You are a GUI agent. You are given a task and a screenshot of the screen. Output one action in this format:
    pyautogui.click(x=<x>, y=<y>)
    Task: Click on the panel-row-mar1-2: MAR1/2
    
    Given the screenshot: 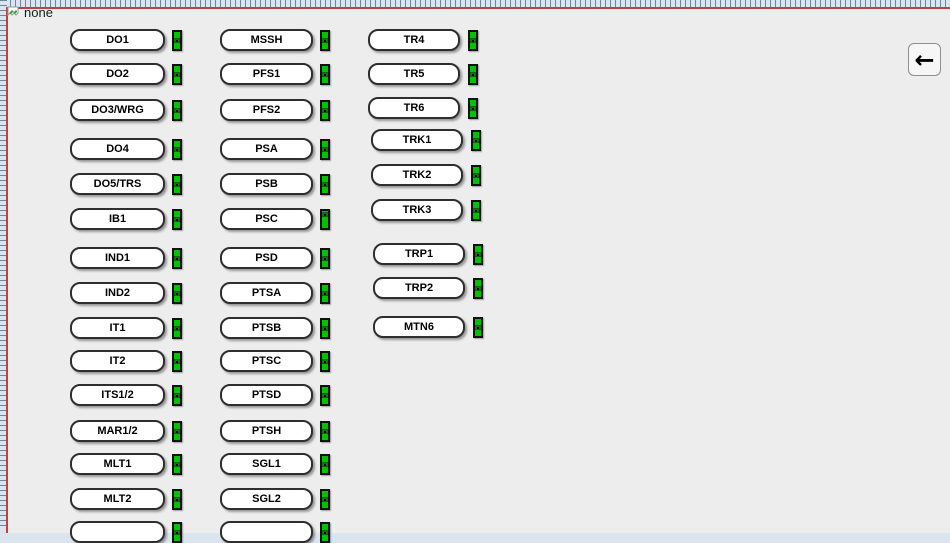 What is the action you would take?
    pyautogui.click(x=127, y=431)
    